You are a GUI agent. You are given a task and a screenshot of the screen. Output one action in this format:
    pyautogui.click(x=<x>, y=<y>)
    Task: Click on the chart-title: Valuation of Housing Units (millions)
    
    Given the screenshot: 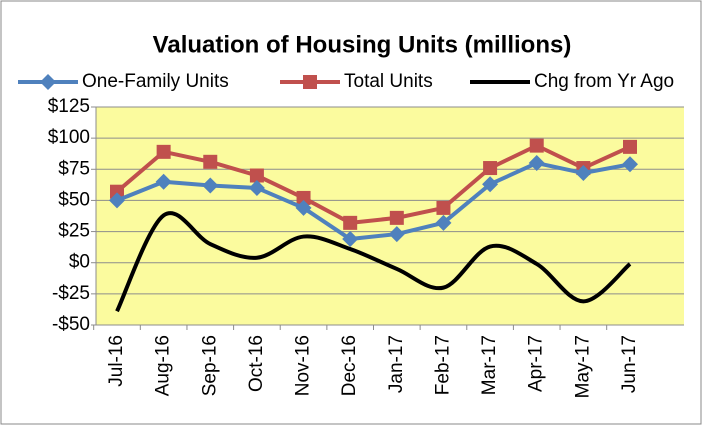 What is the action you would take?
    pyautogui.click(x=362, y=44)
    